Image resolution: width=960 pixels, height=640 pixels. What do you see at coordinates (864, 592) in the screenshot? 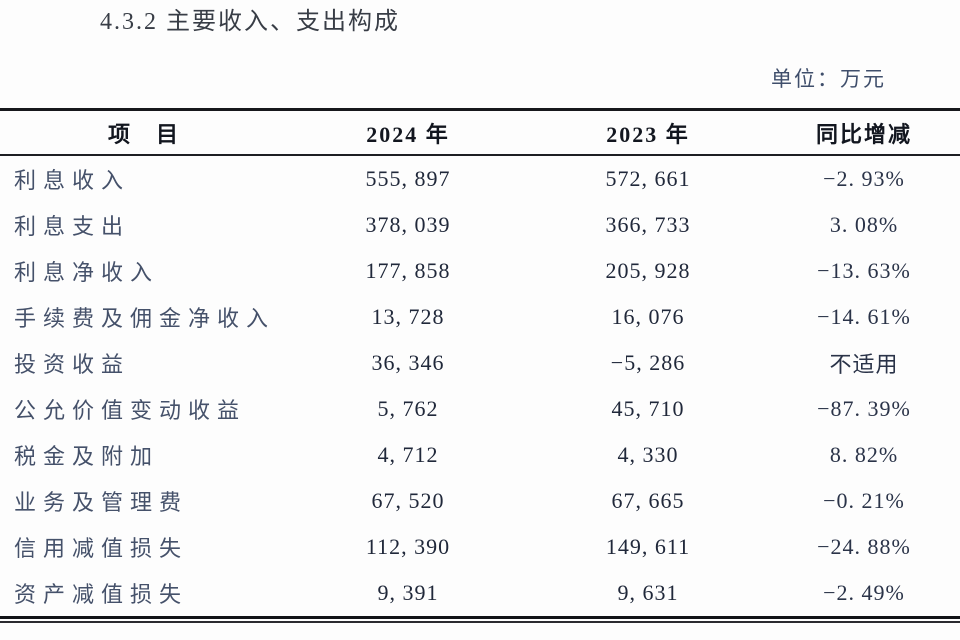
I see `change-cell: −2. 49%` at bounding box center [864, 592].